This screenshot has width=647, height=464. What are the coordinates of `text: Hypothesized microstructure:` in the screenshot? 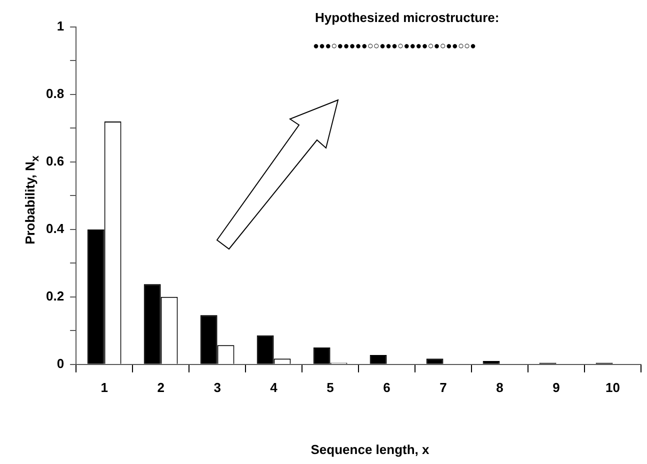 It's located at (407, 17).